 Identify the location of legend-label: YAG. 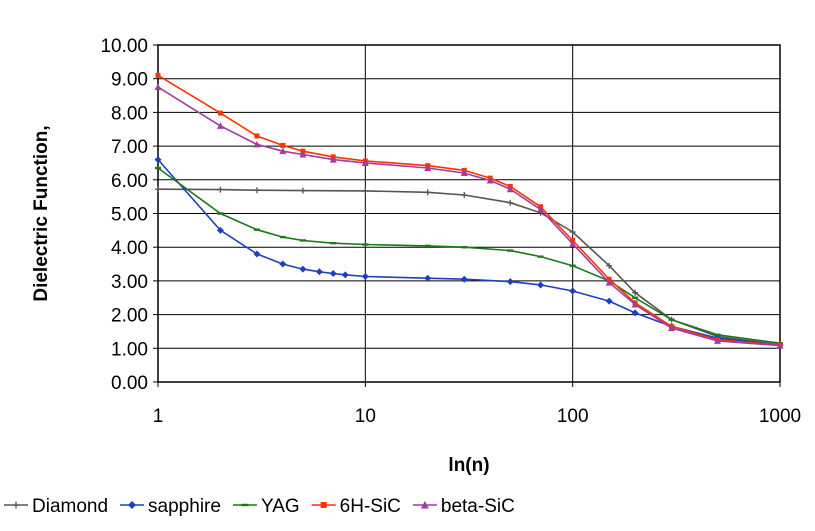
(280, 506).